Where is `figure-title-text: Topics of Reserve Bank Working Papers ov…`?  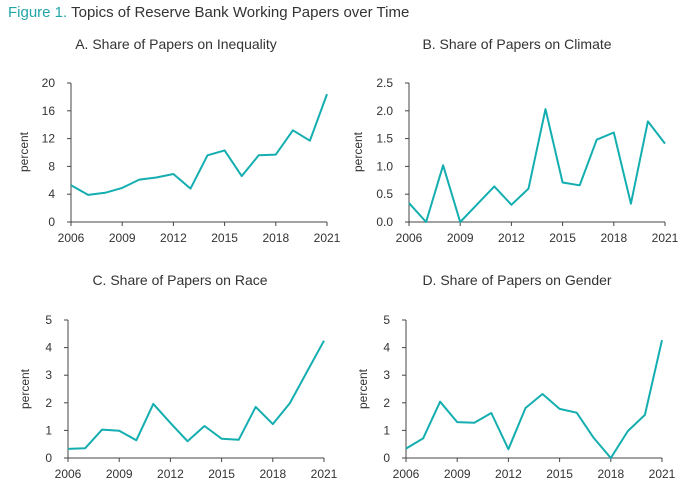 figure-title-text: Topics of Reserve Bank Working Papers ov… is located at coordinates (240, 12).